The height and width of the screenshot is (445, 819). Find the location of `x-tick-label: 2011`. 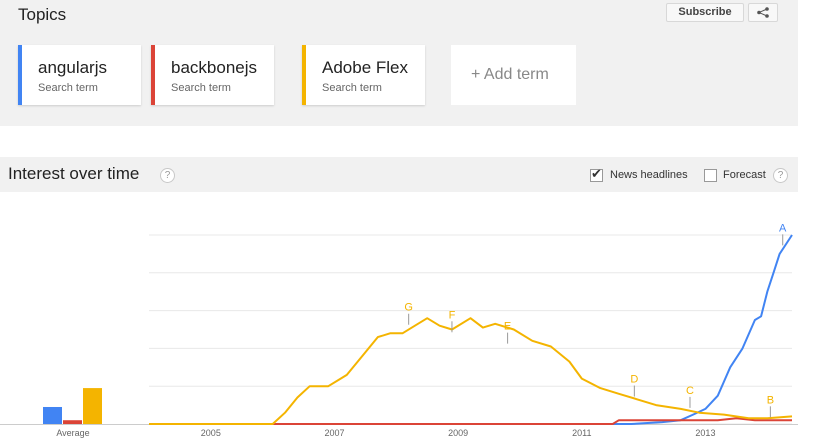

x-tick-label: 2011 is located at coordinates (581, 433).